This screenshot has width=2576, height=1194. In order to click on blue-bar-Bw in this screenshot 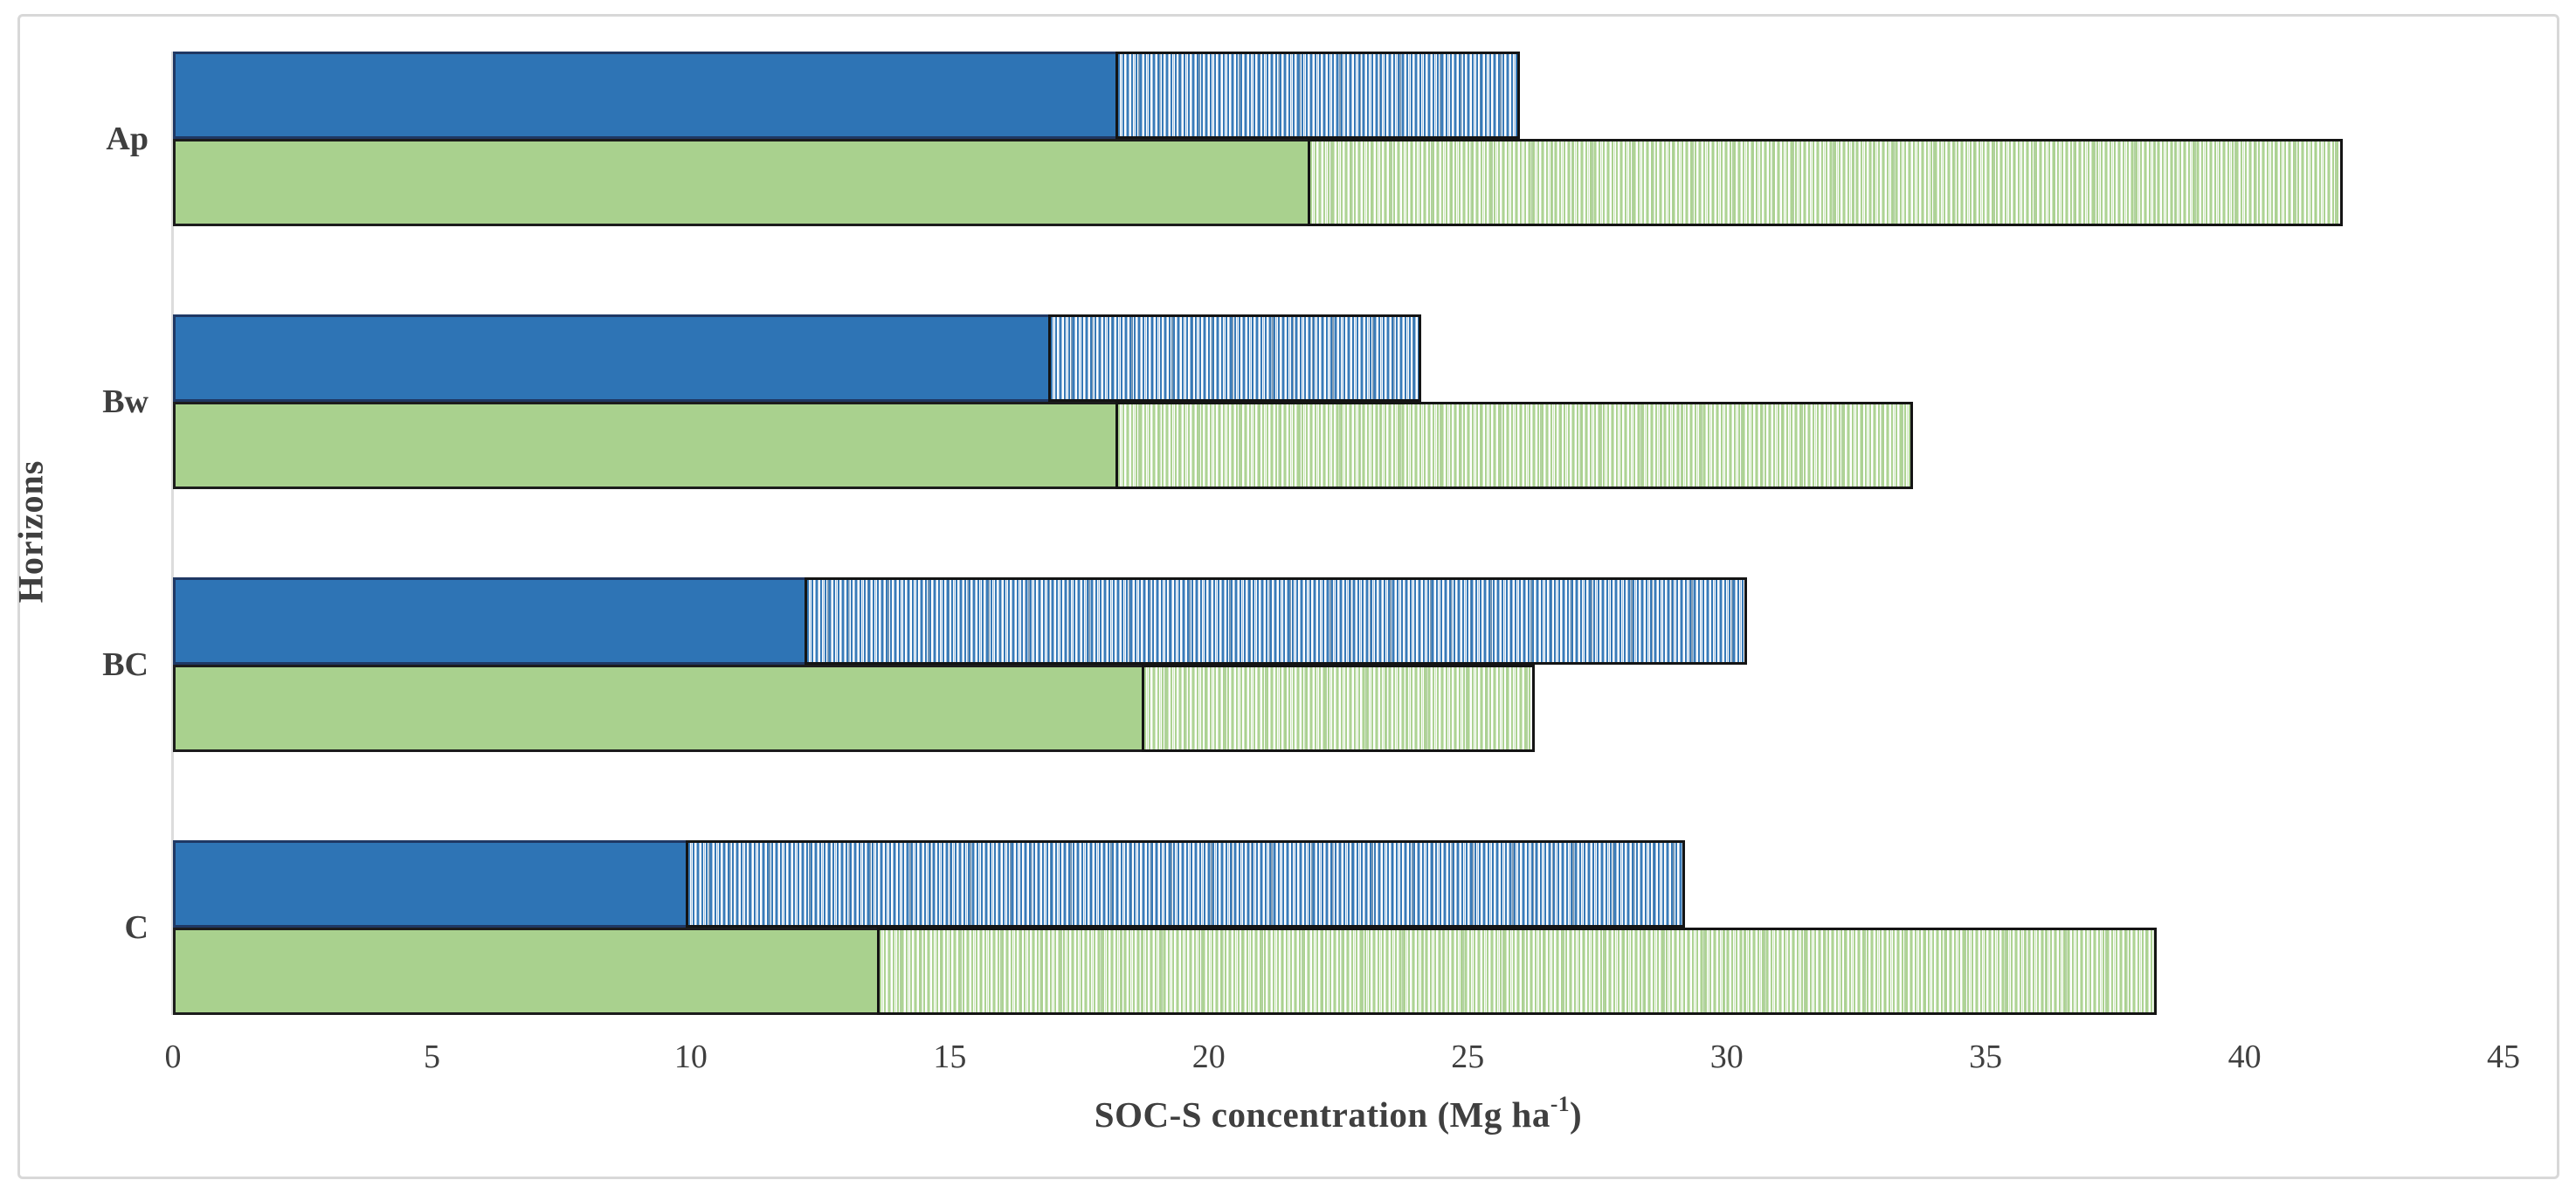, I will do `click(797, 358)`.